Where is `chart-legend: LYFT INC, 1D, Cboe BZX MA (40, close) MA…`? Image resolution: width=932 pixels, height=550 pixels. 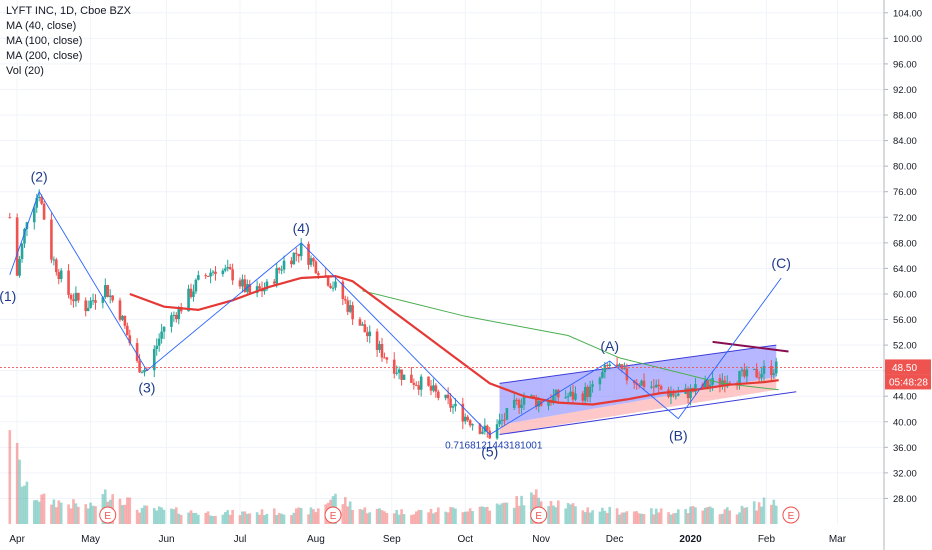
chart-legend: LYFT INC, 1D, Cboe BZX MA (40, close) MA… is located at coordinates (68, 41).